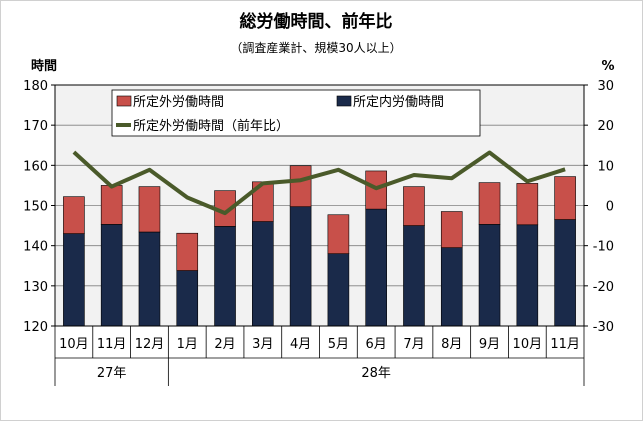 This screenshot has height=425, width=643. What do you see at coordinates (605, 86) in the screenshot?
I see `right-tick-label: 30` at bounding box center [605, 86].